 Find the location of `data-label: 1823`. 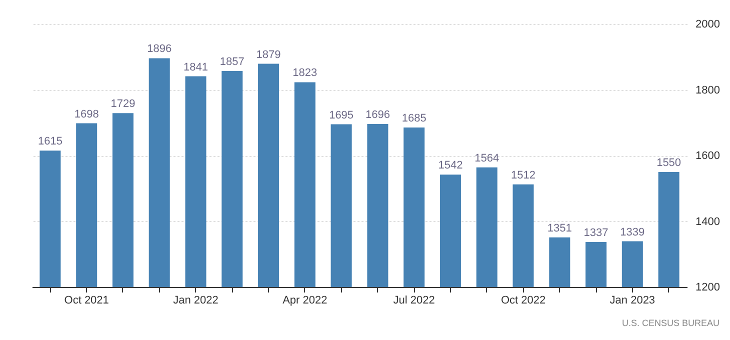

data-label: 1823 is located at coordinates (305, 73).